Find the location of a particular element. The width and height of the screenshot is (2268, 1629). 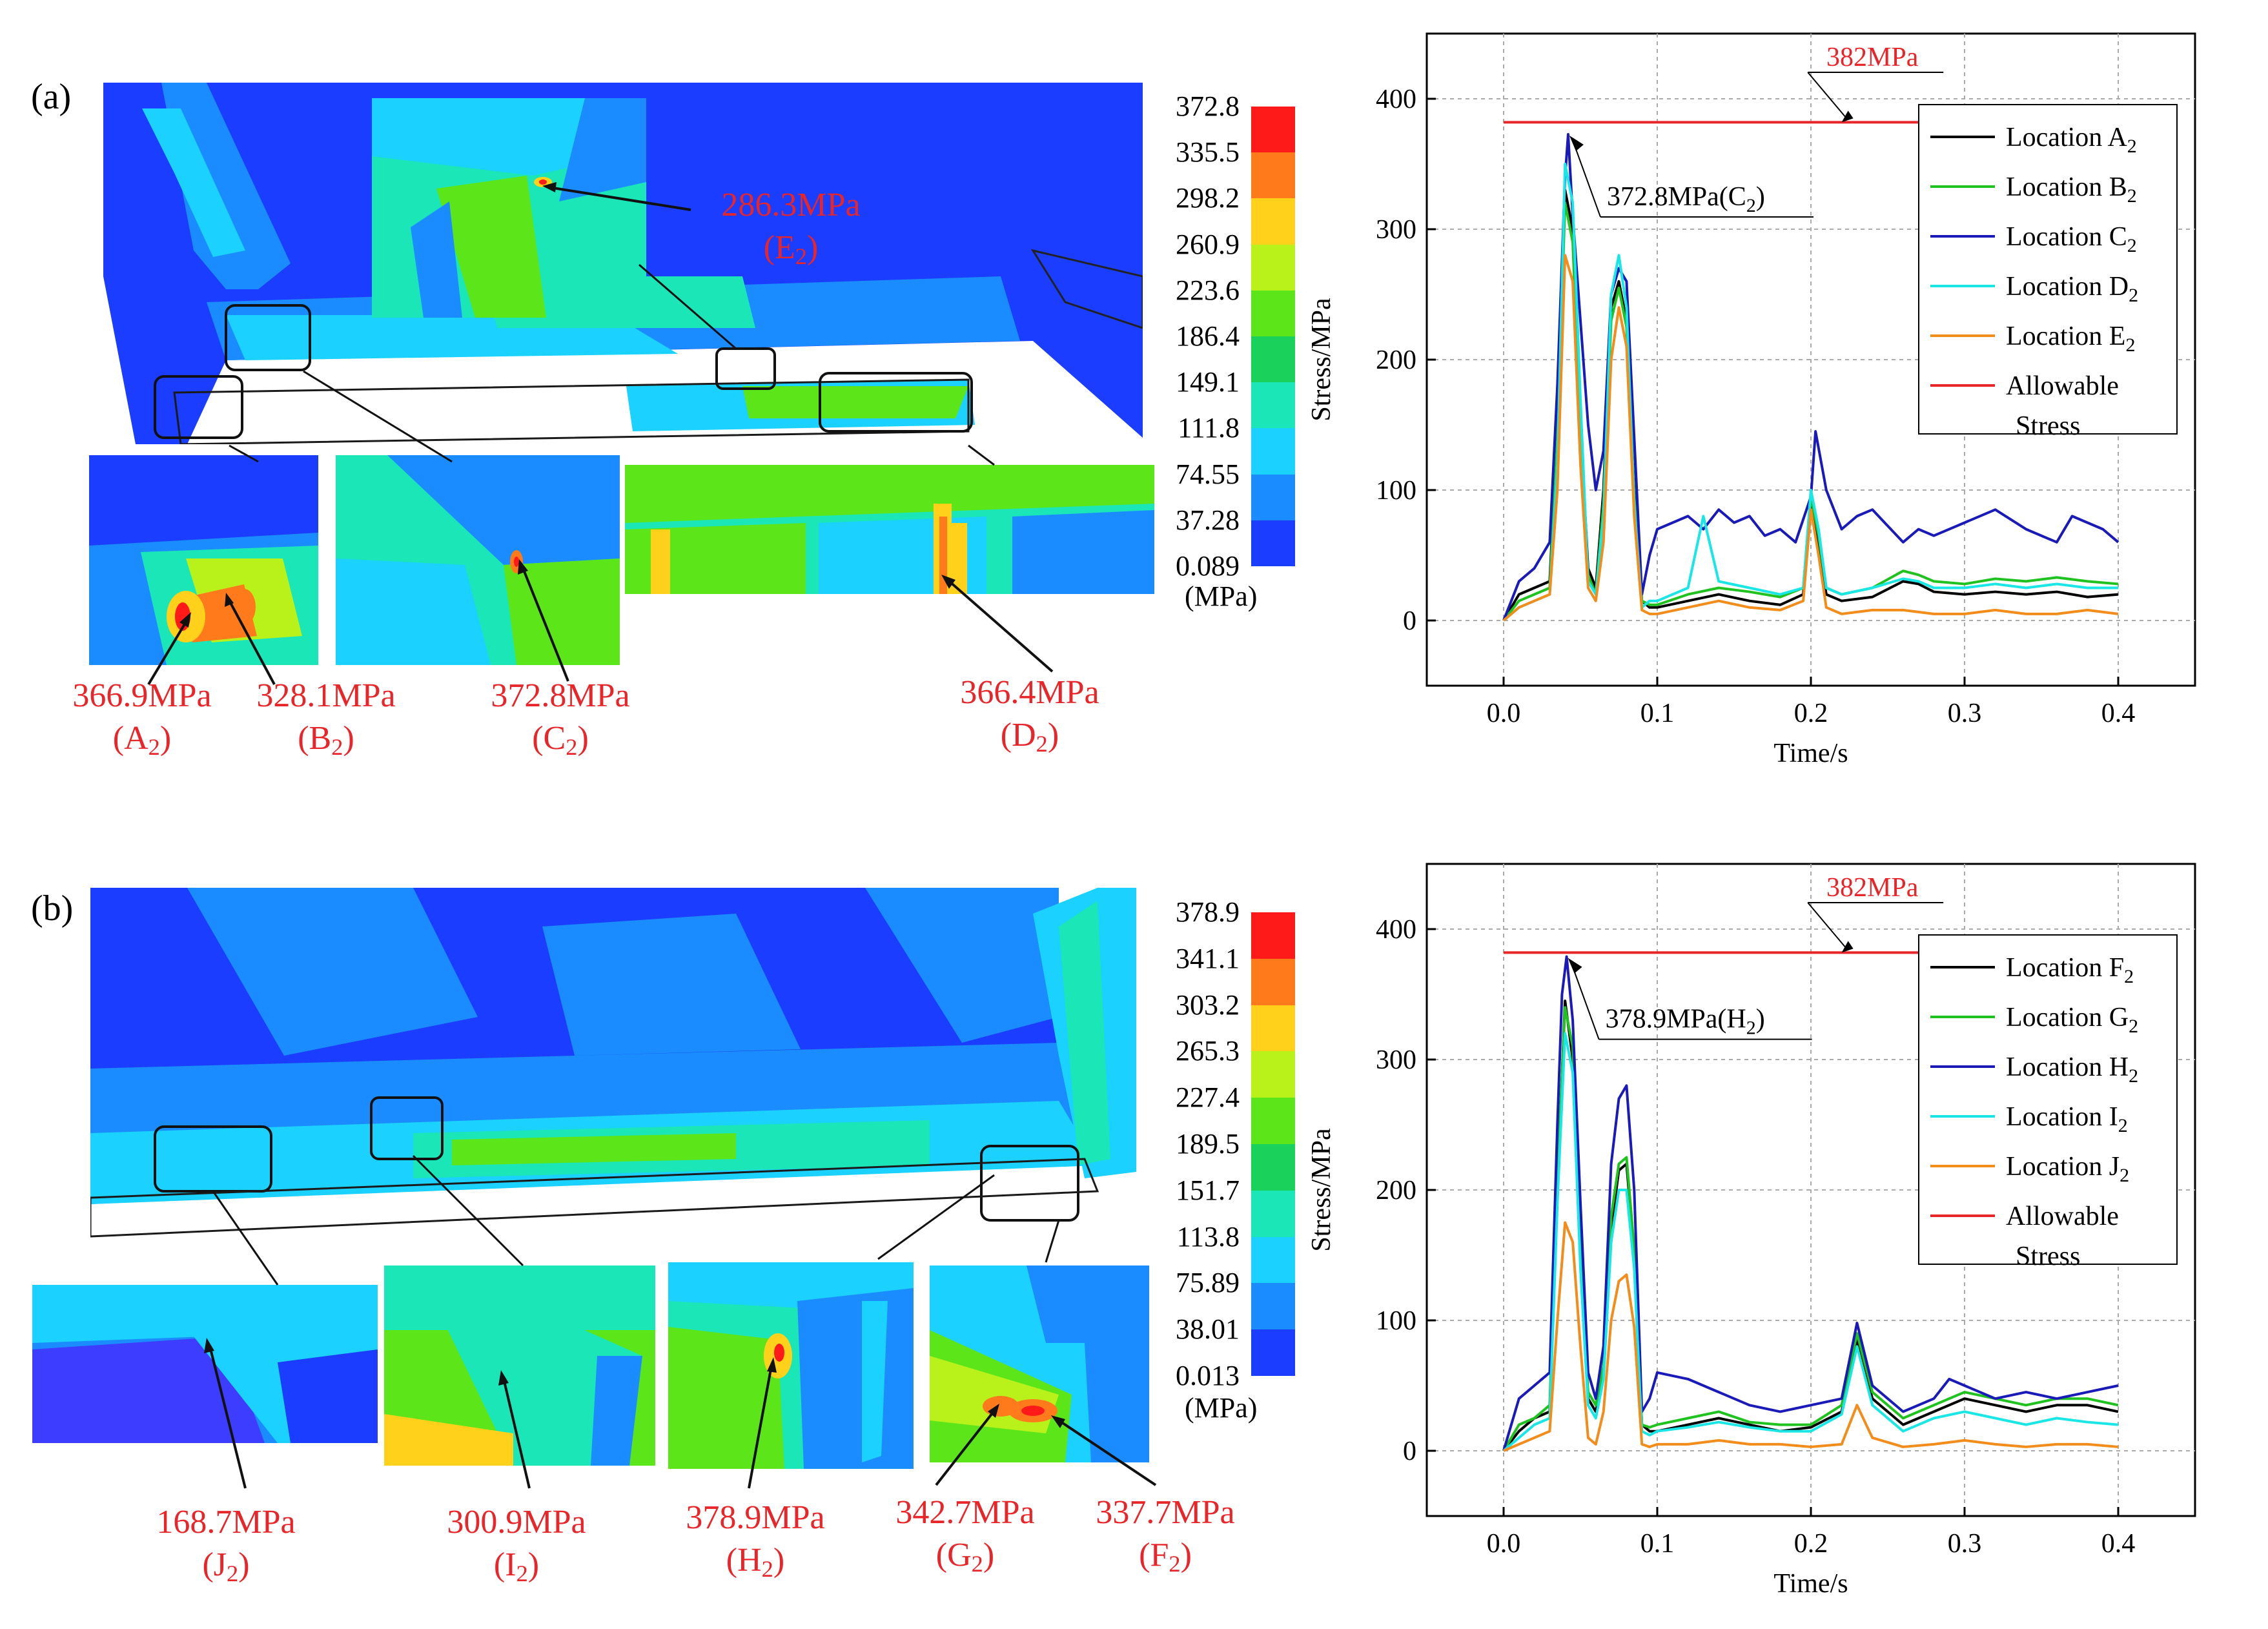

fea-contour-b-main is located at coordinates (613, 1068).